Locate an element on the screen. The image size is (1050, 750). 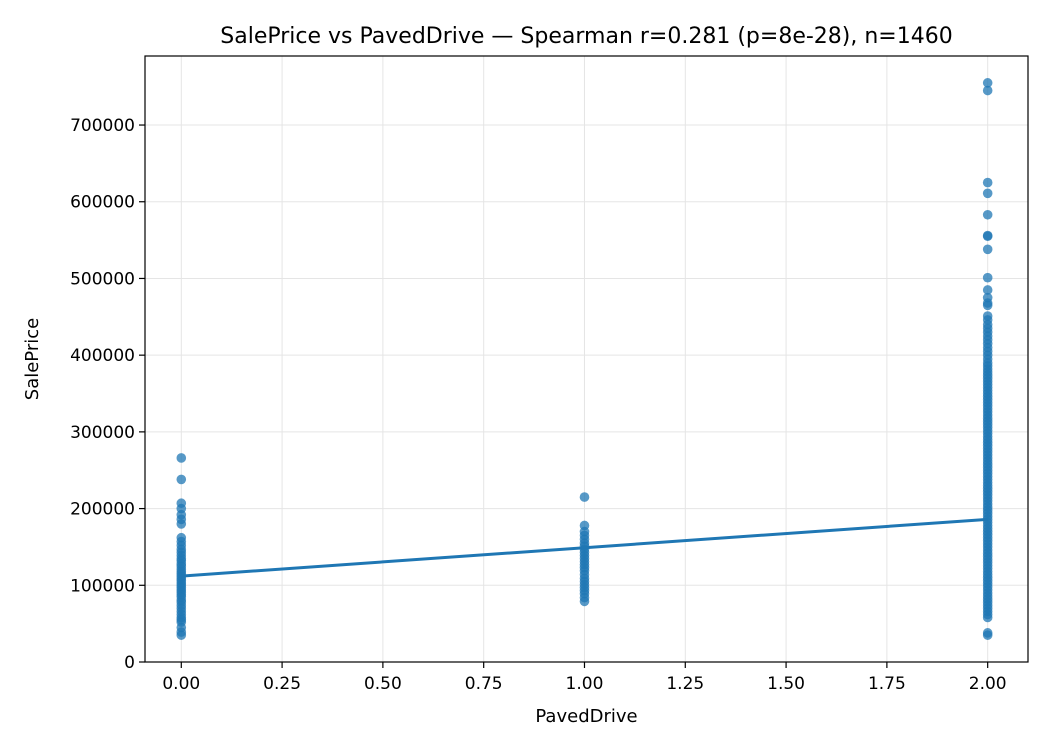
x-tick-label: 1.75 is located at coordinates (887, 684).